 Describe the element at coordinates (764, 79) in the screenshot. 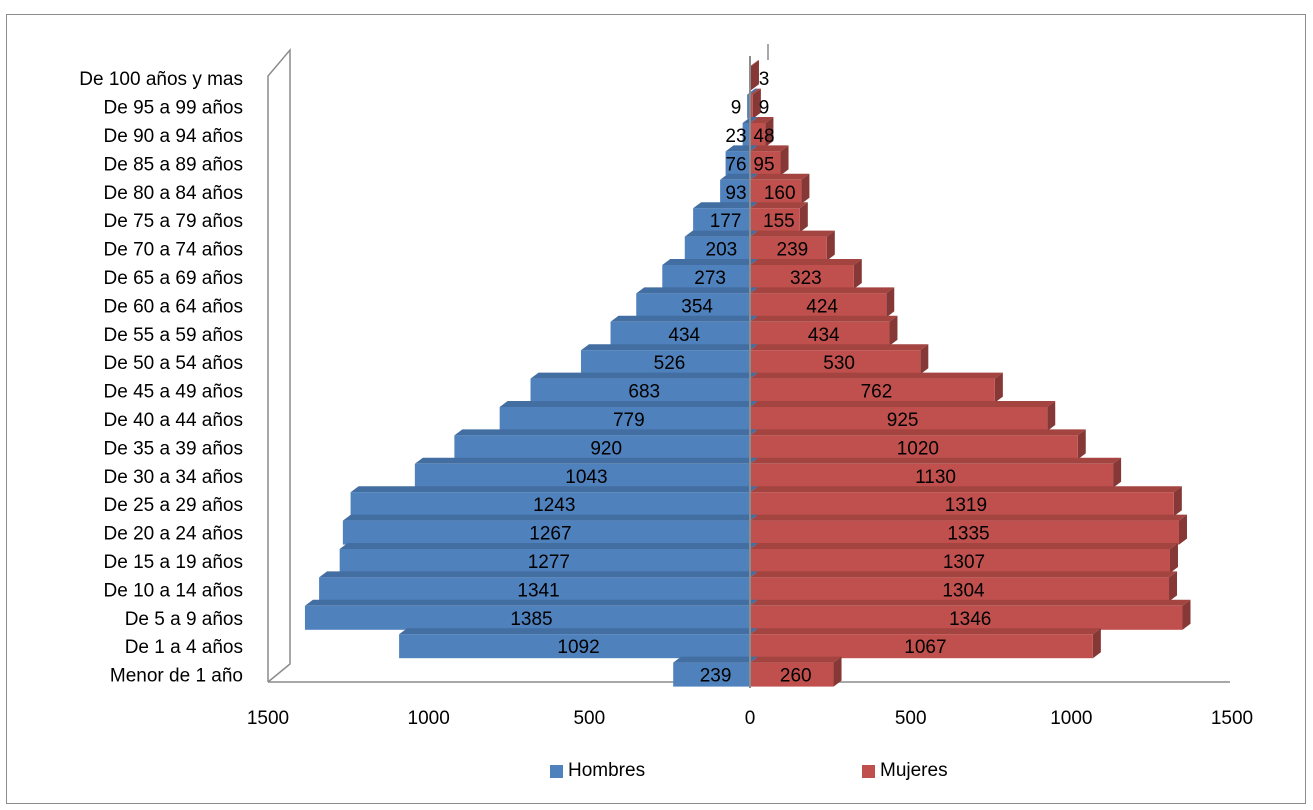

I see `data-label-mujeres: 3` at that location.